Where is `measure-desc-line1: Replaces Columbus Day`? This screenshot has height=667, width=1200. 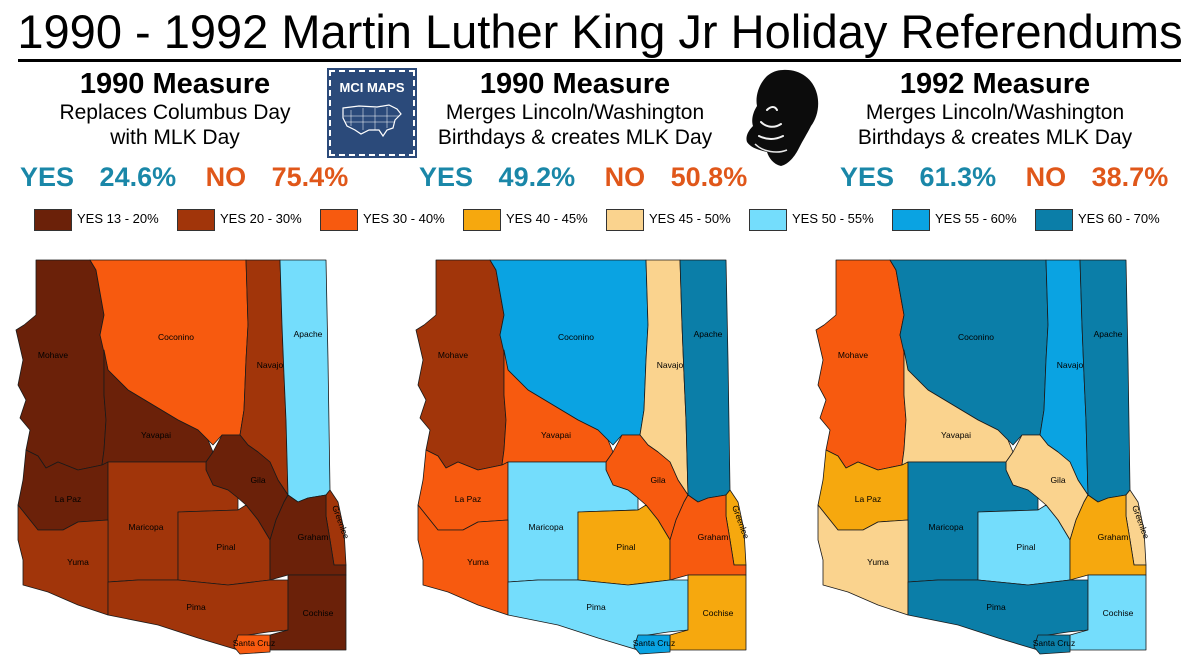
measure-desc-line1: Replaces Columbus Day is located at coordinates (175, 112).